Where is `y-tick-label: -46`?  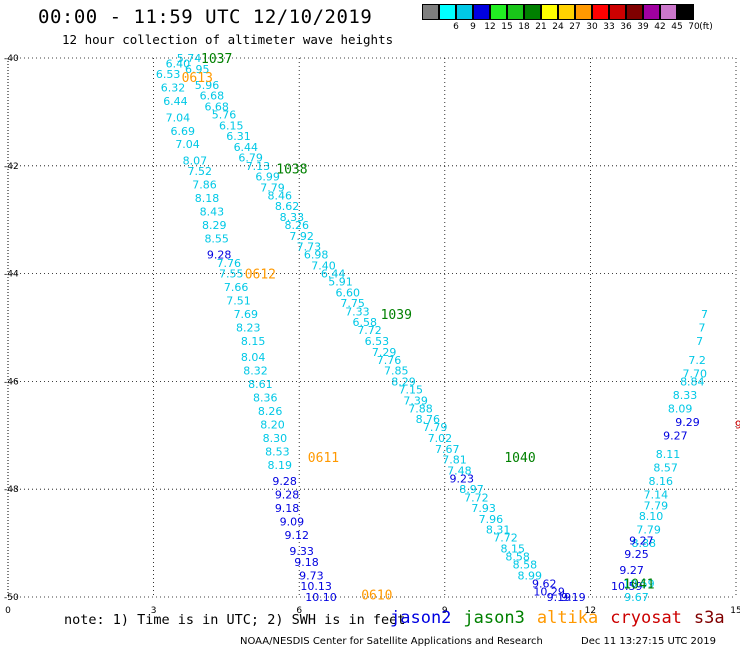 y-tick-label: -46 is located at coordinates (11, 382).